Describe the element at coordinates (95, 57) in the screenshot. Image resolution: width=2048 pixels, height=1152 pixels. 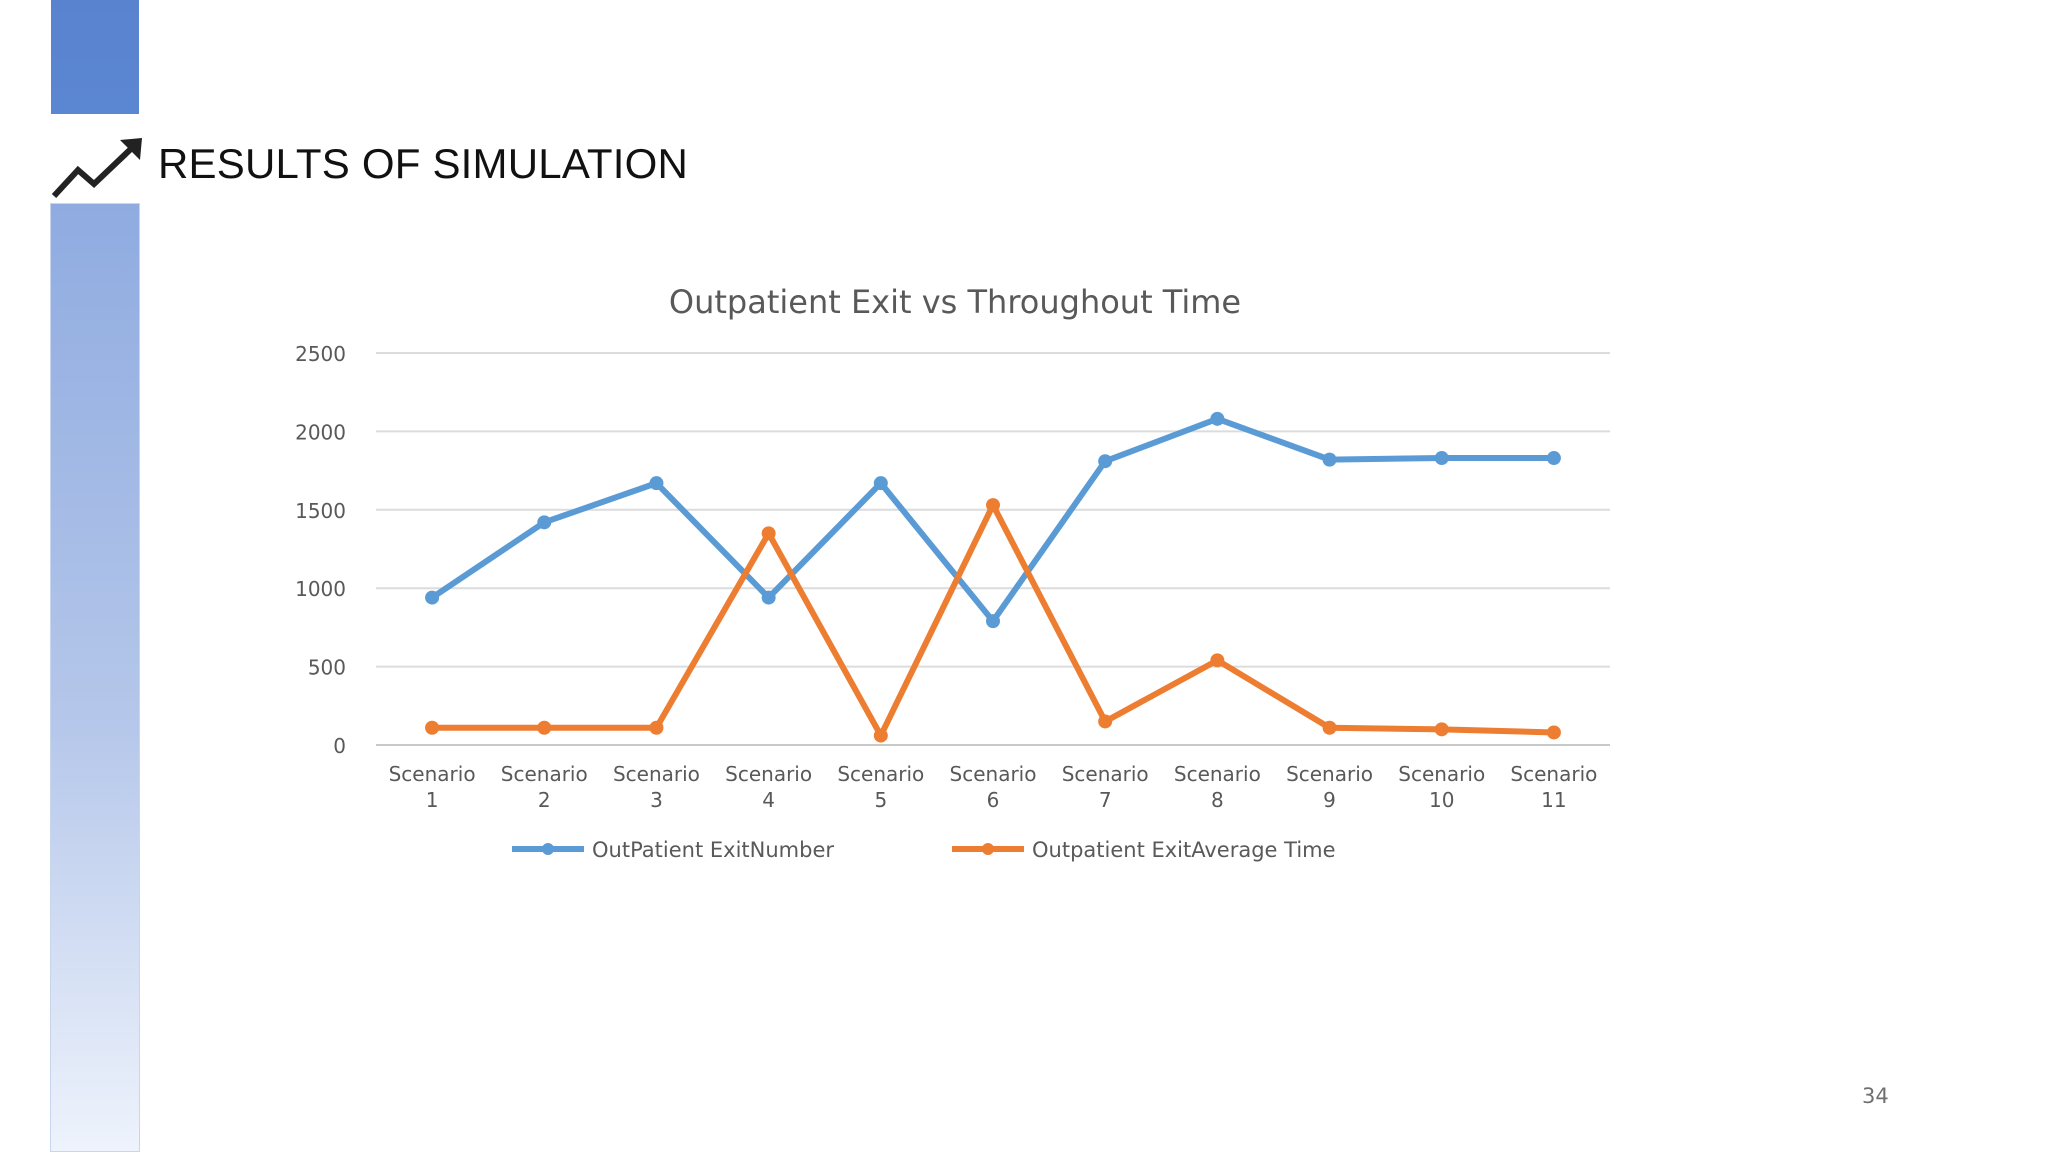
I see `accent-bar-top` at that location.